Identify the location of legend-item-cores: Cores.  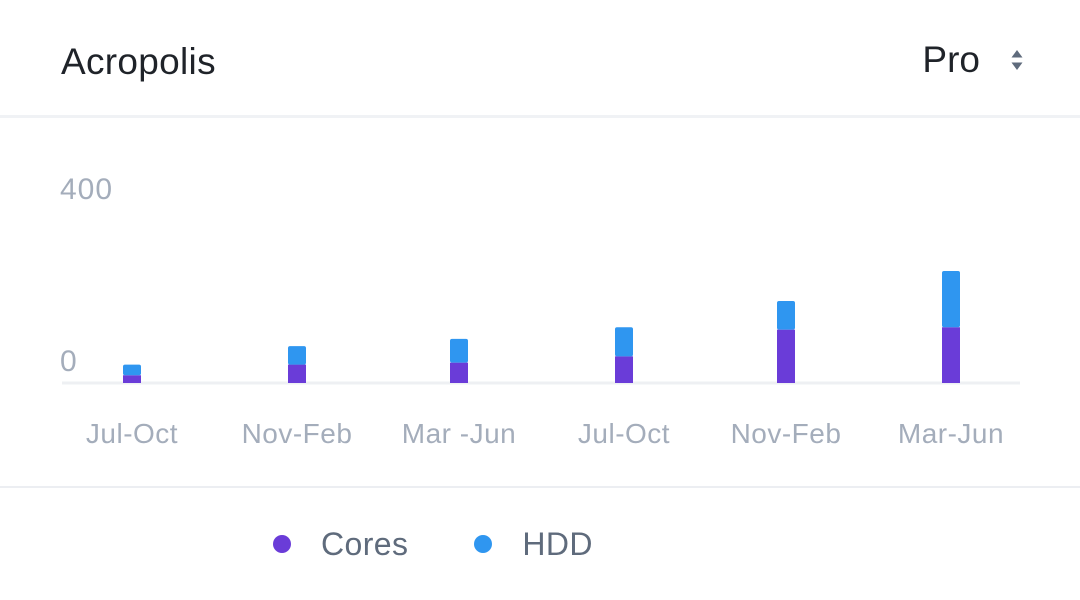
(340, 544).